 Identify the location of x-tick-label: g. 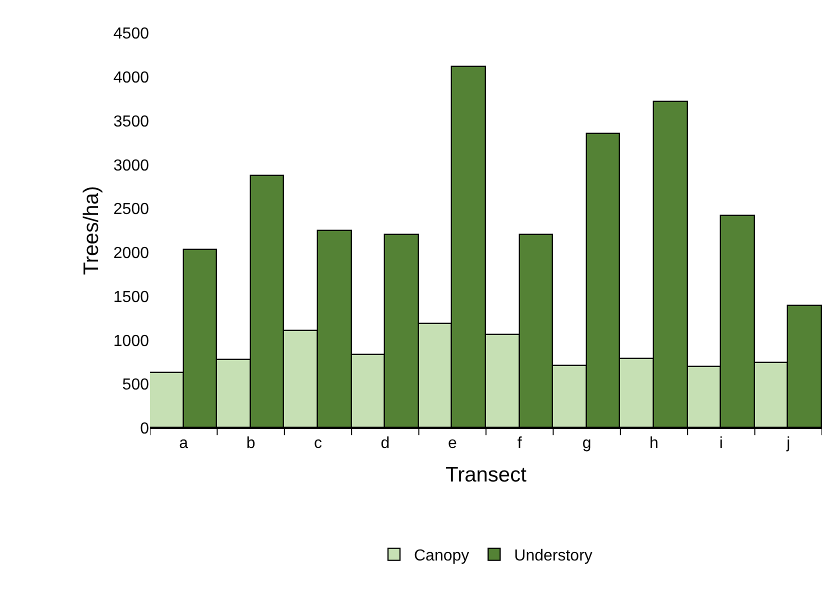
(587, 443).